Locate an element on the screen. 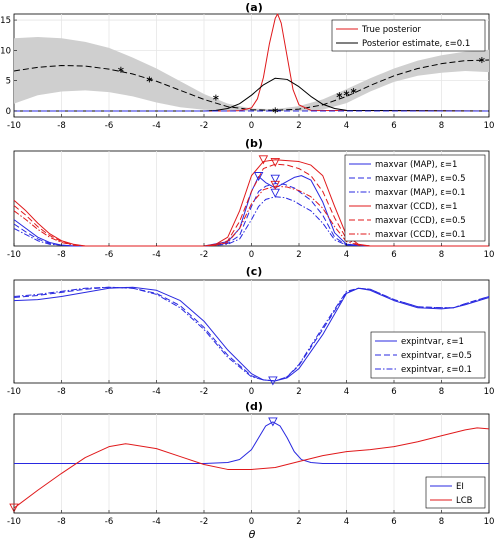 The width and height of the screenshot is (499, 545). panel-d-x-tick-label: -8 is located at coordinates (61, 522).